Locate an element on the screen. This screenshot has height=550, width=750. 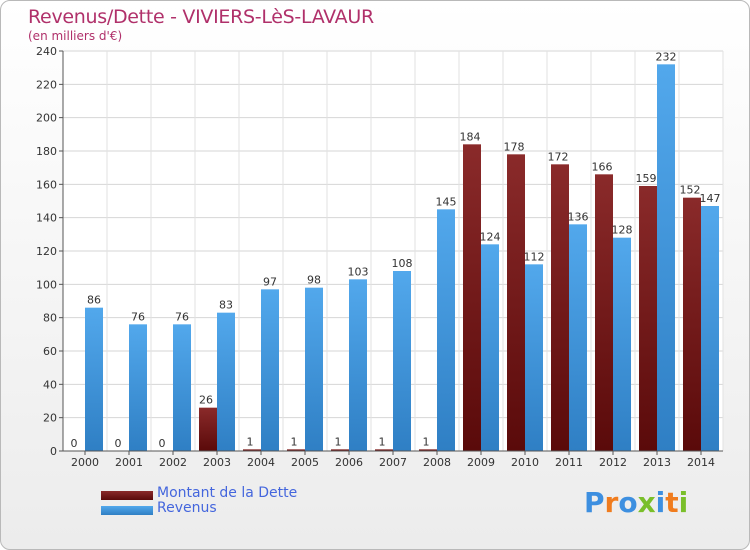
y-tick-label: 100 is located at coordinates (46, 284).